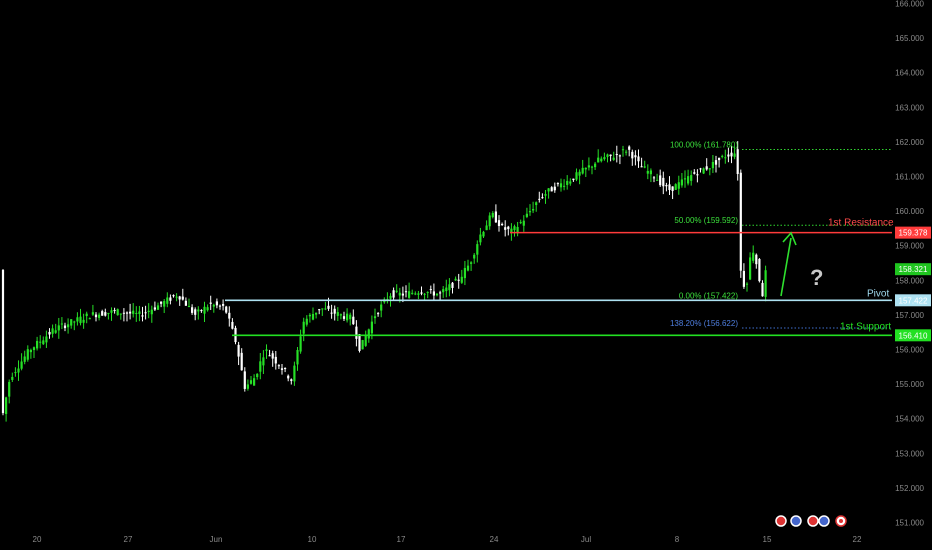 The image size is (932, 550). Describe the element at coordinates (913, 232) in the screenshot. I see `price-tag` at that location.